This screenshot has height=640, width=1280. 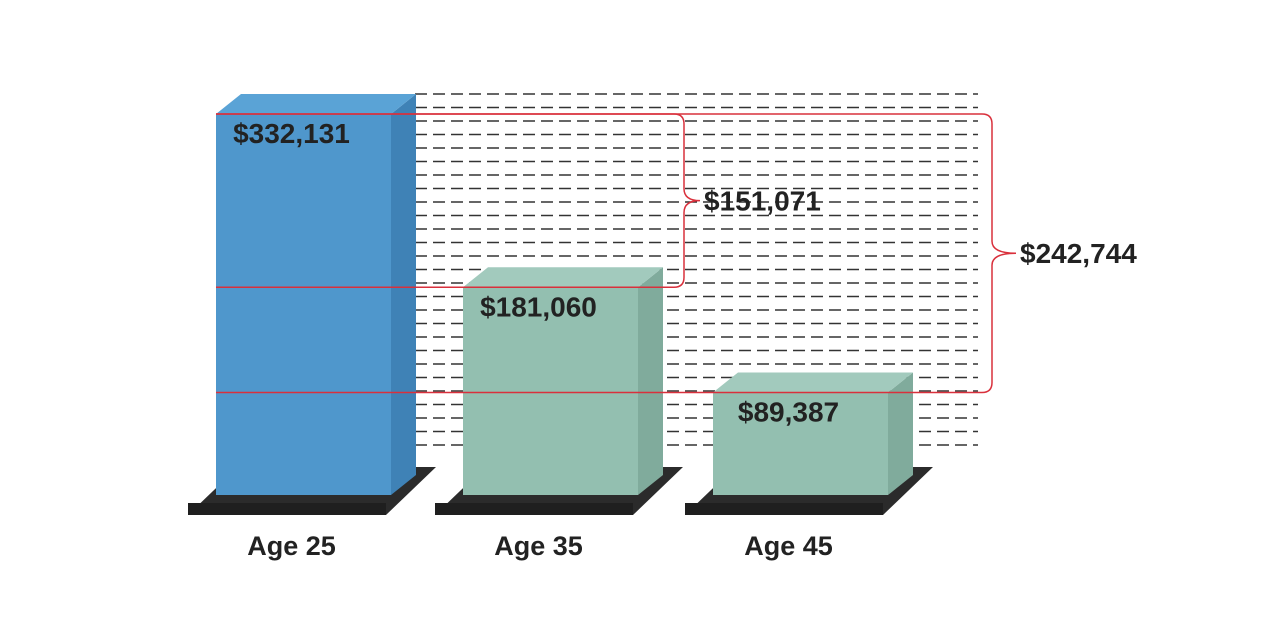 I want to click on bar-value-label: $89,387, so click(x=788, y=411).